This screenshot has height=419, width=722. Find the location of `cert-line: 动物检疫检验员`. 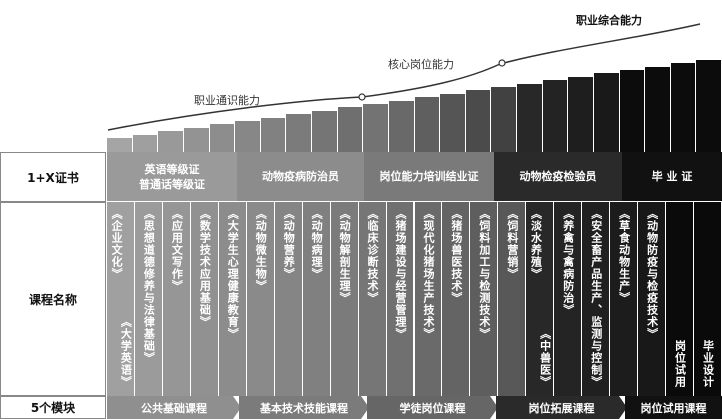

cert-line: 动物检疫检验员 is located at coordinates (558, 176).